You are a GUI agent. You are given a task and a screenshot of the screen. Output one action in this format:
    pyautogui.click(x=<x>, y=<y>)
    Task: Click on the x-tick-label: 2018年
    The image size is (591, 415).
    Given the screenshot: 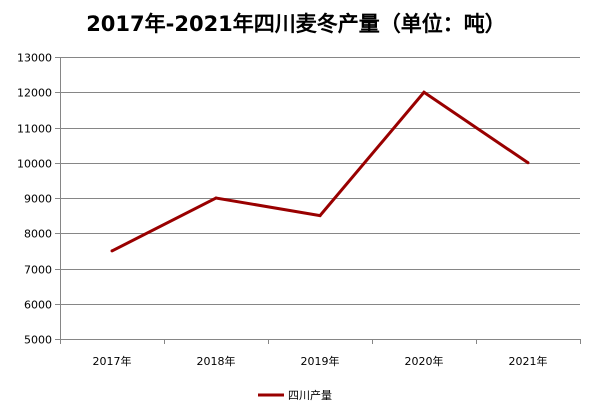 What is the action you would take?
    pyautogui.click(x=216, y=361)
    